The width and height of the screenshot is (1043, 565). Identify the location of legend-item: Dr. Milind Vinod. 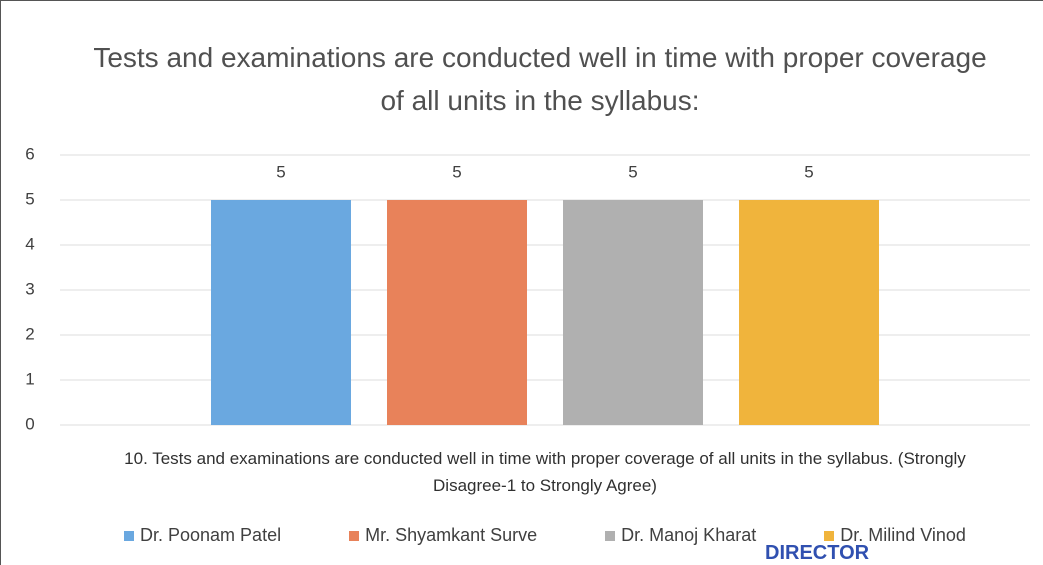
(895, 535).